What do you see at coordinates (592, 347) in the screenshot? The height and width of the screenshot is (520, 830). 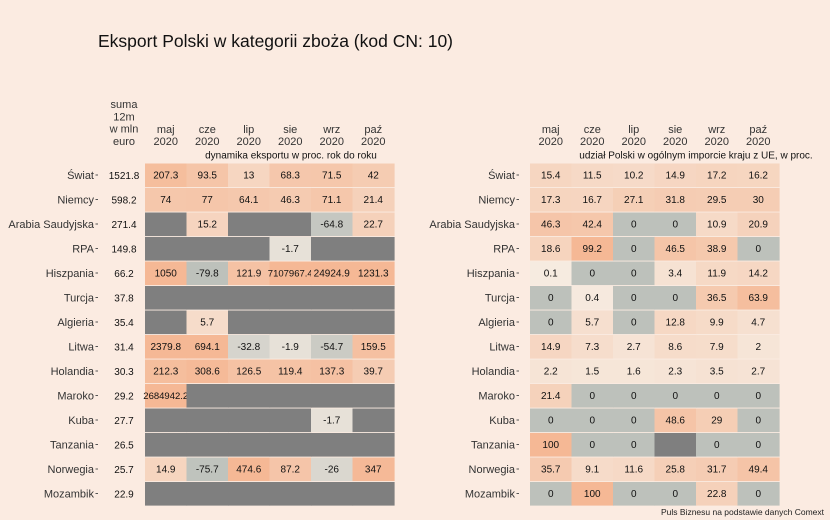 I see `cell-label: 7.3` at bounding box center [592, 347].